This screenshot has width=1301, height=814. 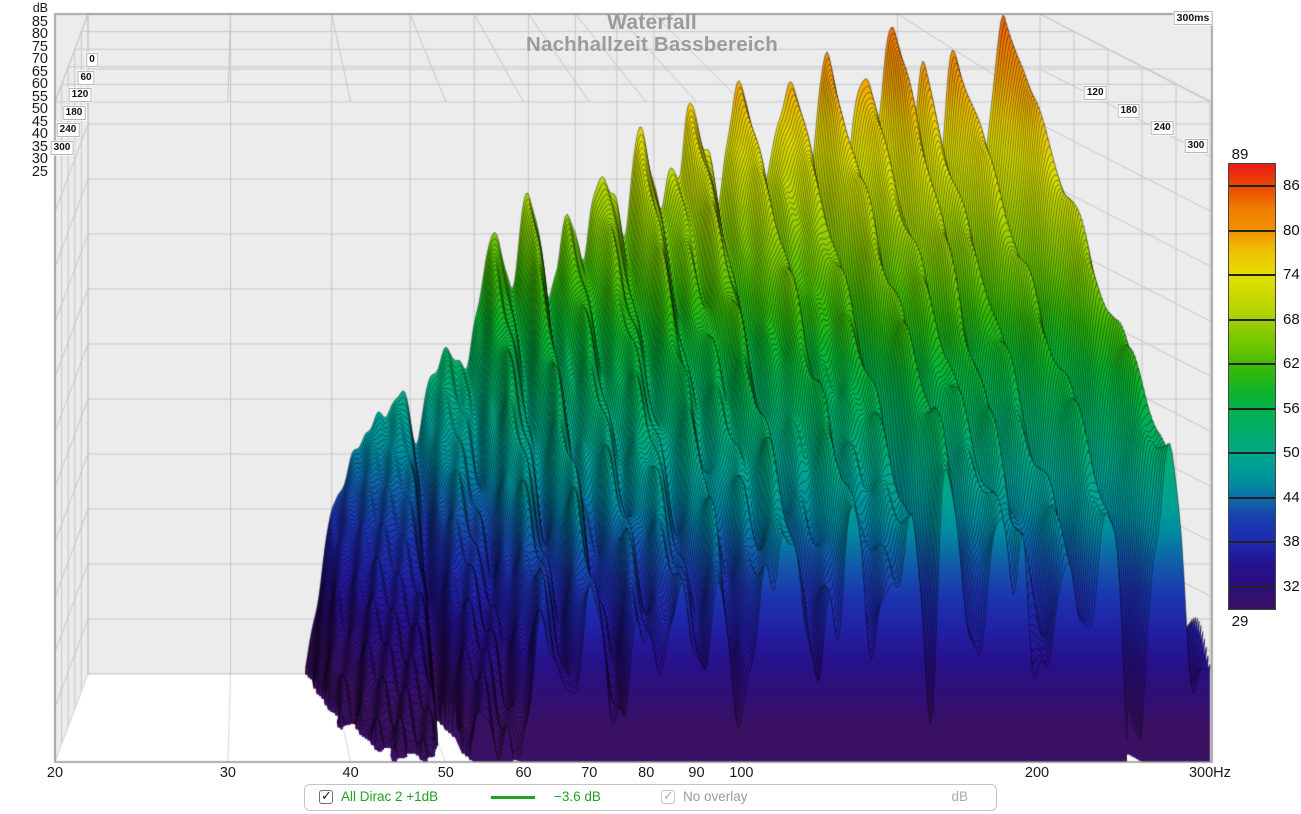 What do you see at coordinates (80, 95) in the screenshot?
I see `time-tick-label-left: 120` at bounding box center [80, 95].